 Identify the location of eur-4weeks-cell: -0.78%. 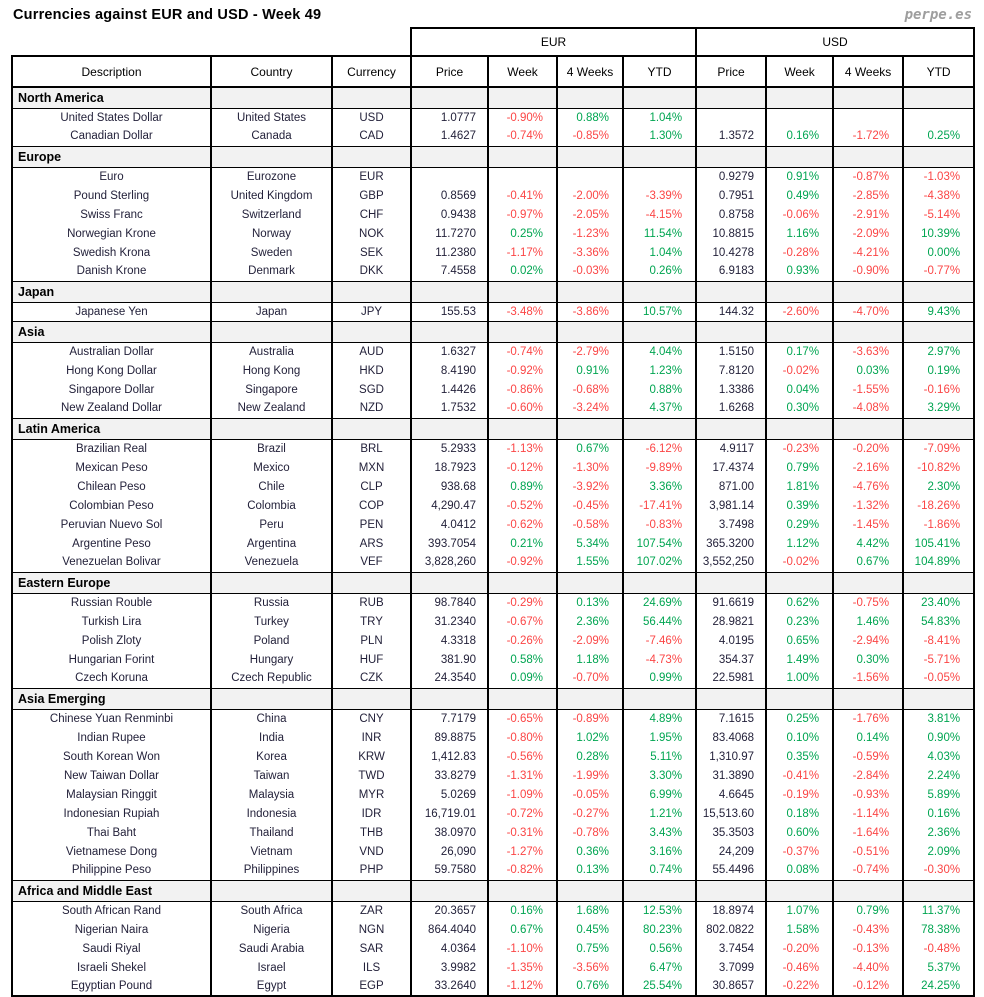
(590, 832).